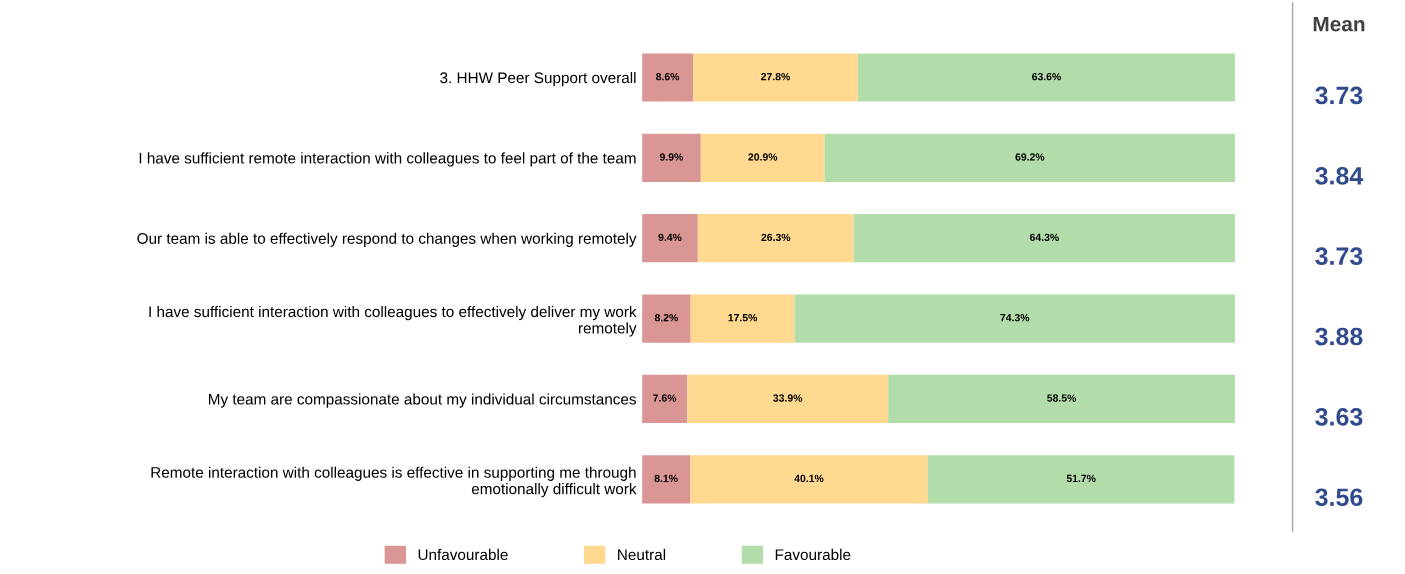  What do you see at coordinates (463, 554) in the screenshot?
I see `legend-label: Unfavourable` at bounding box center [463, 554].